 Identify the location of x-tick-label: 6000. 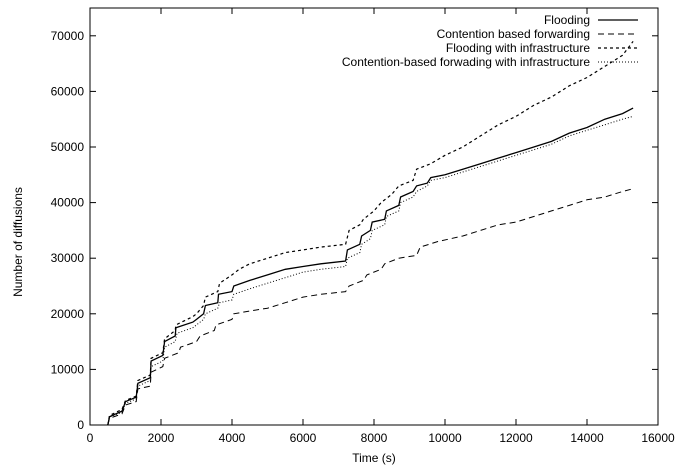
(303, 438).